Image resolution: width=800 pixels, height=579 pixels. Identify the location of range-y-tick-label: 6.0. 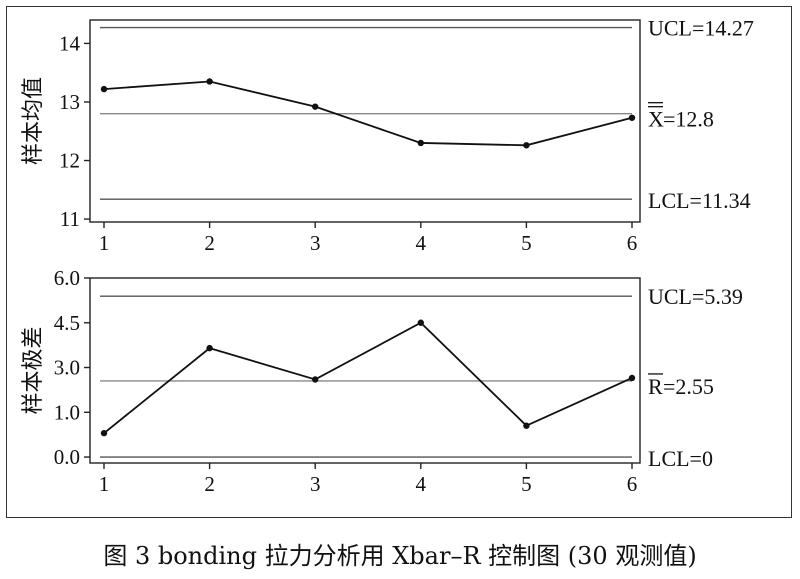
(67, 278).